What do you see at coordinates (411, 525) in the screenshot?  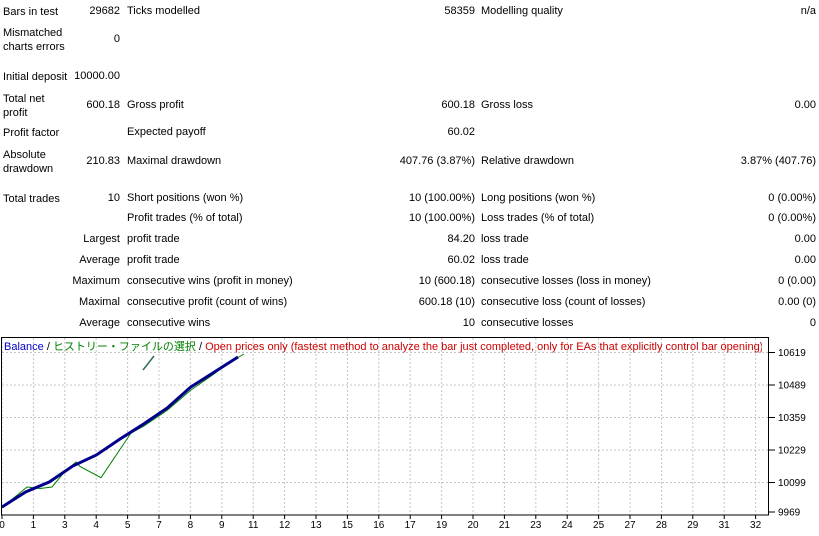 I see `x-axis-label: 17` at bounding box center [411, 525].